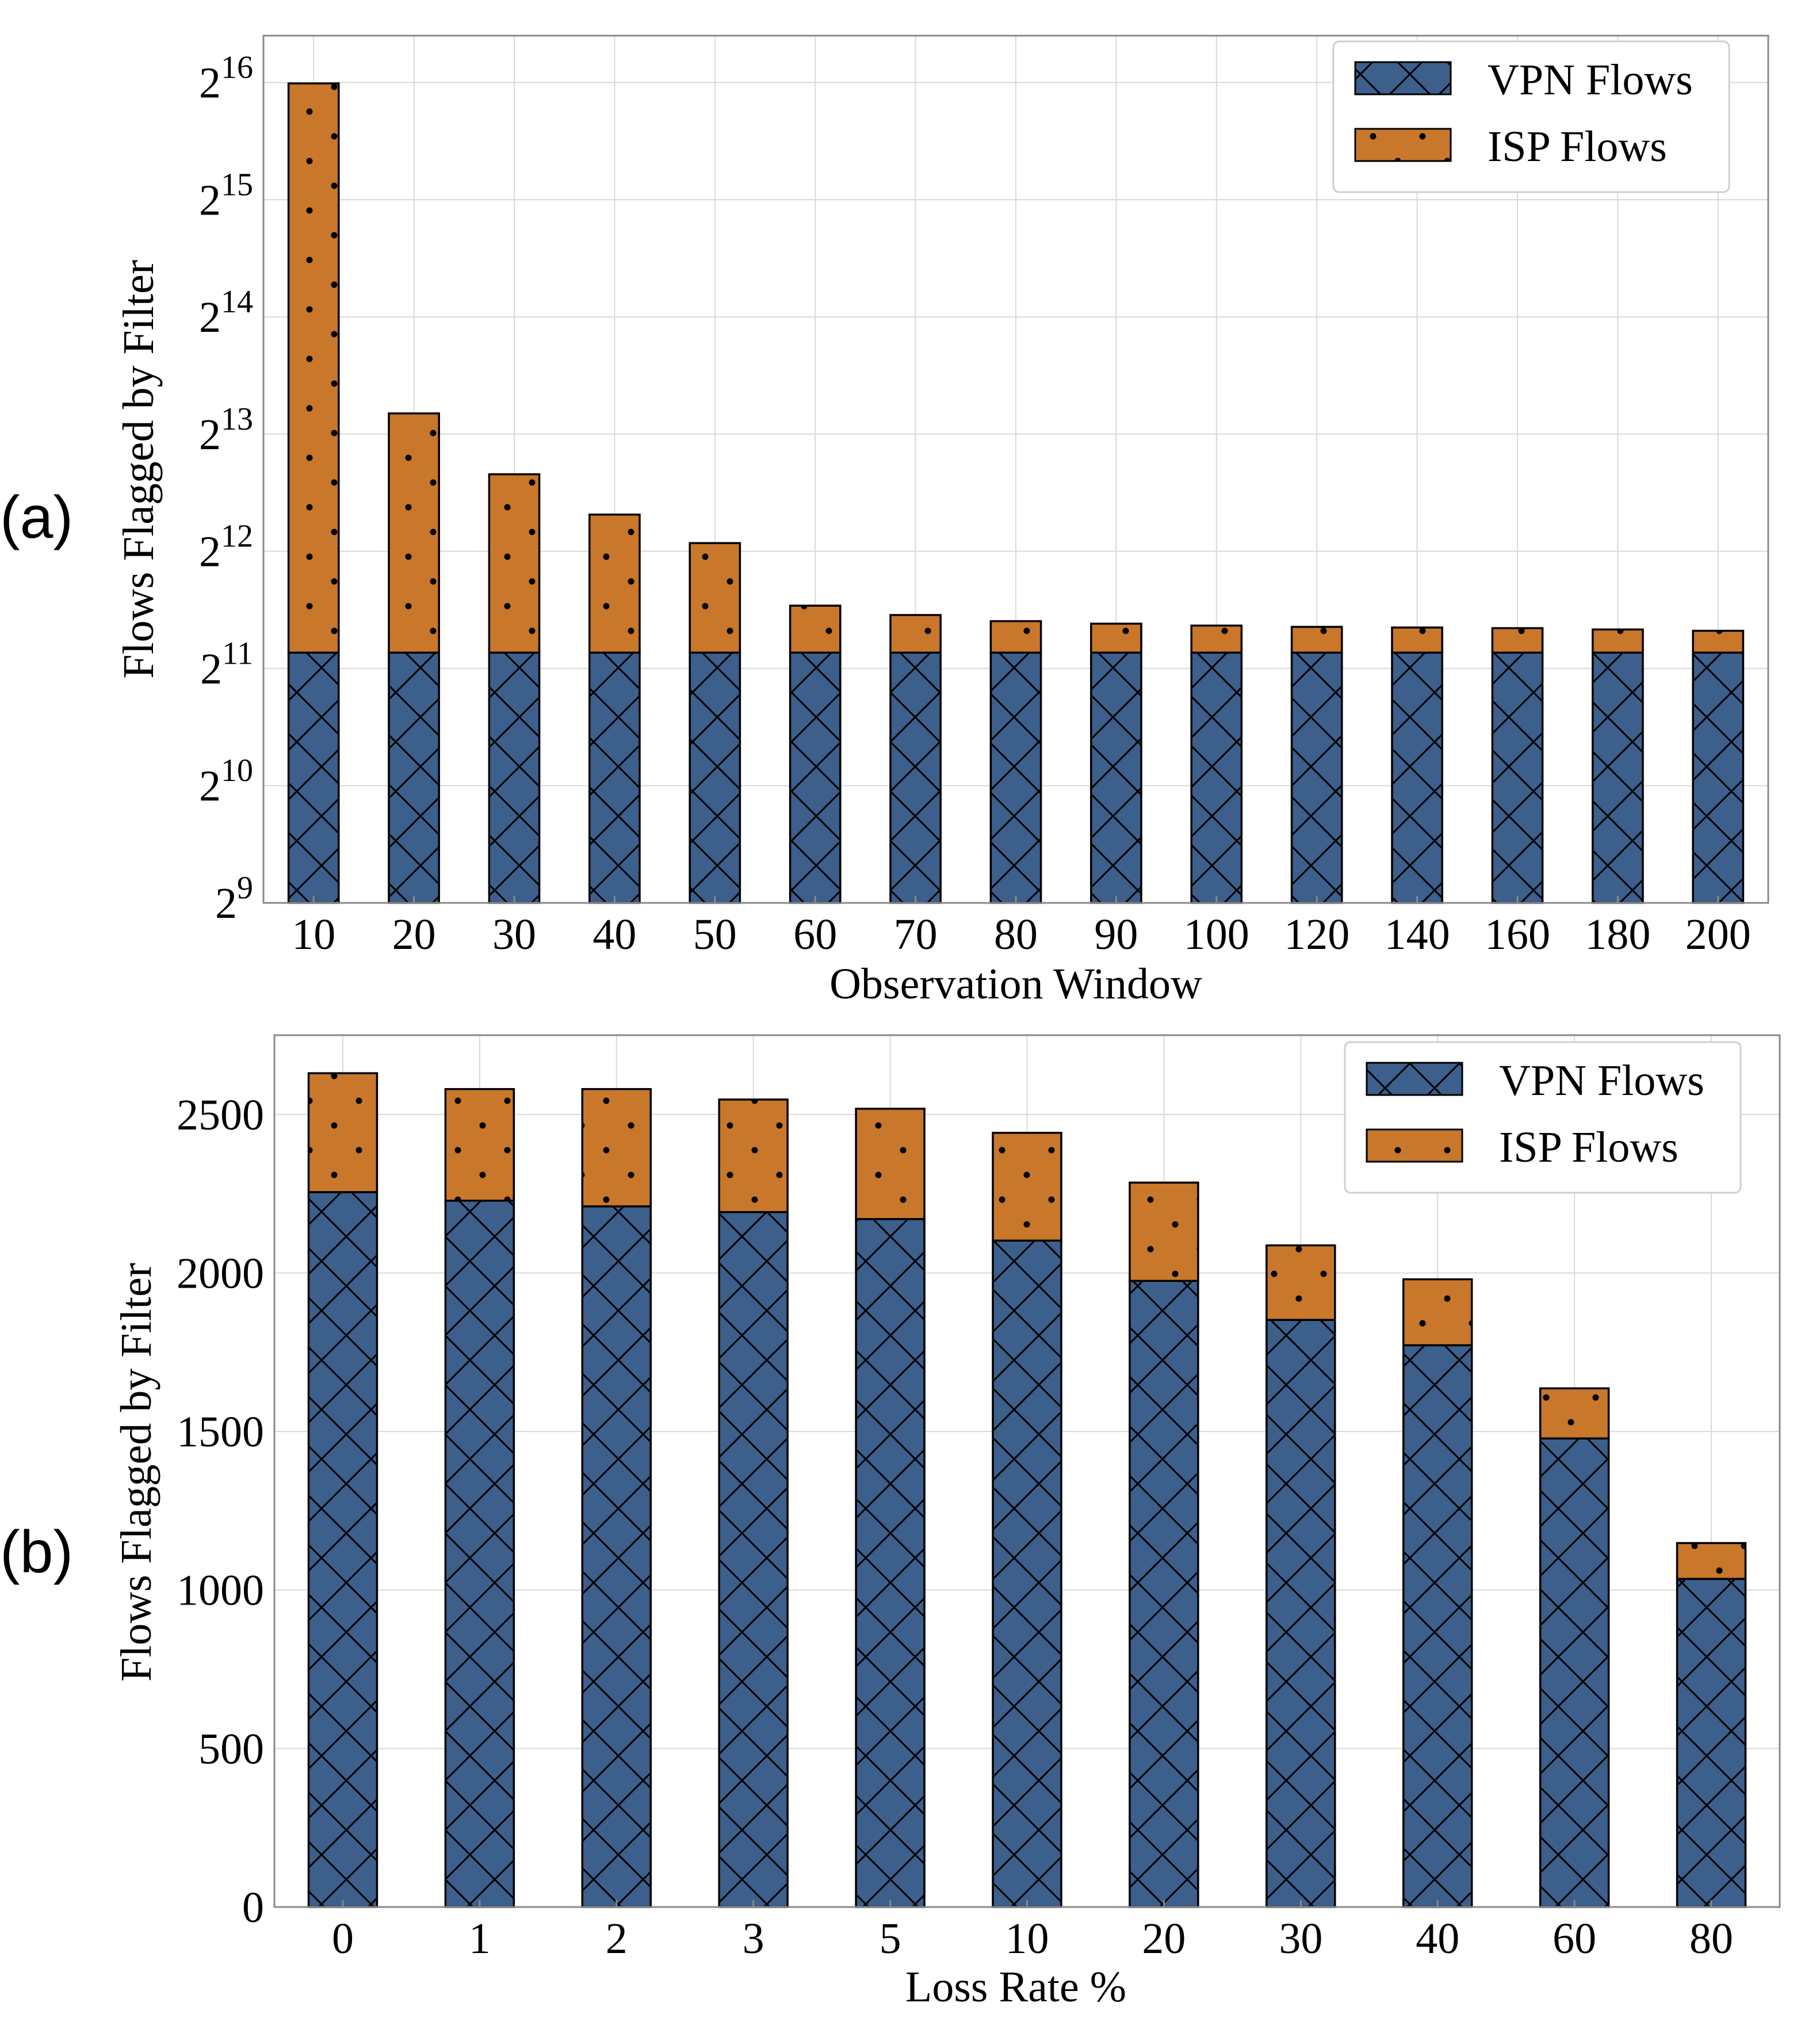 The image size is (1820, 2037). I want to click on x-tick-label-b: 2, so click(617, 1939).